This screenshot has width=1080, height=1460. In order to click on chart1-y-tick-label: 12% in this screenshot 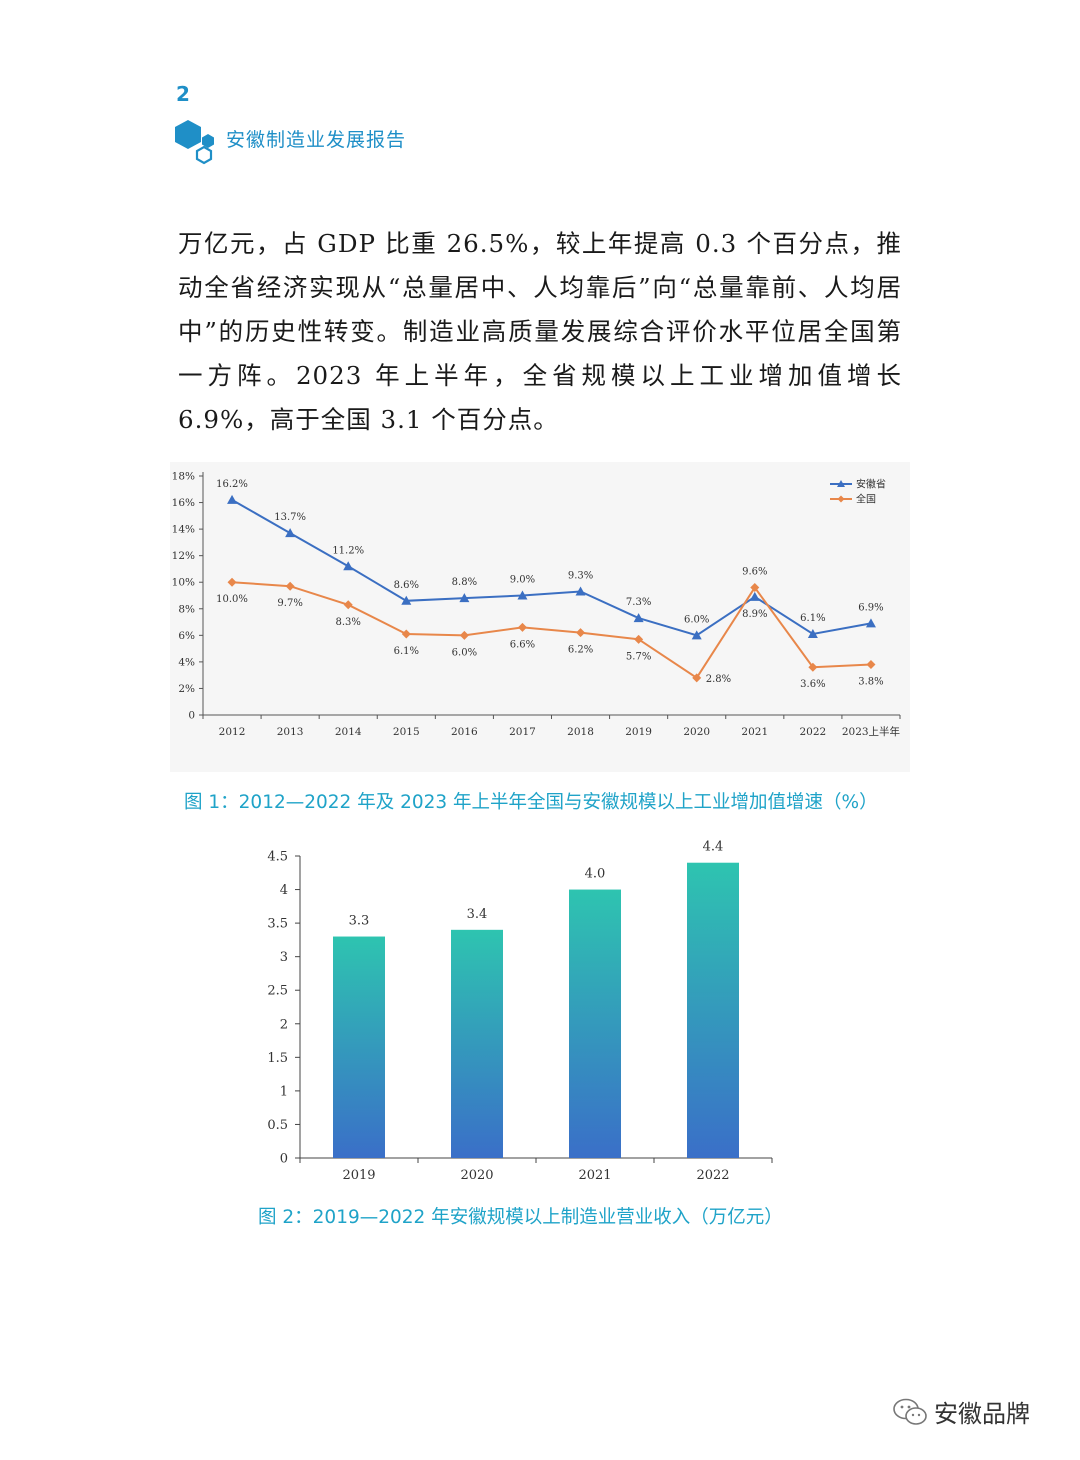, I will do `click(183, 556)`.